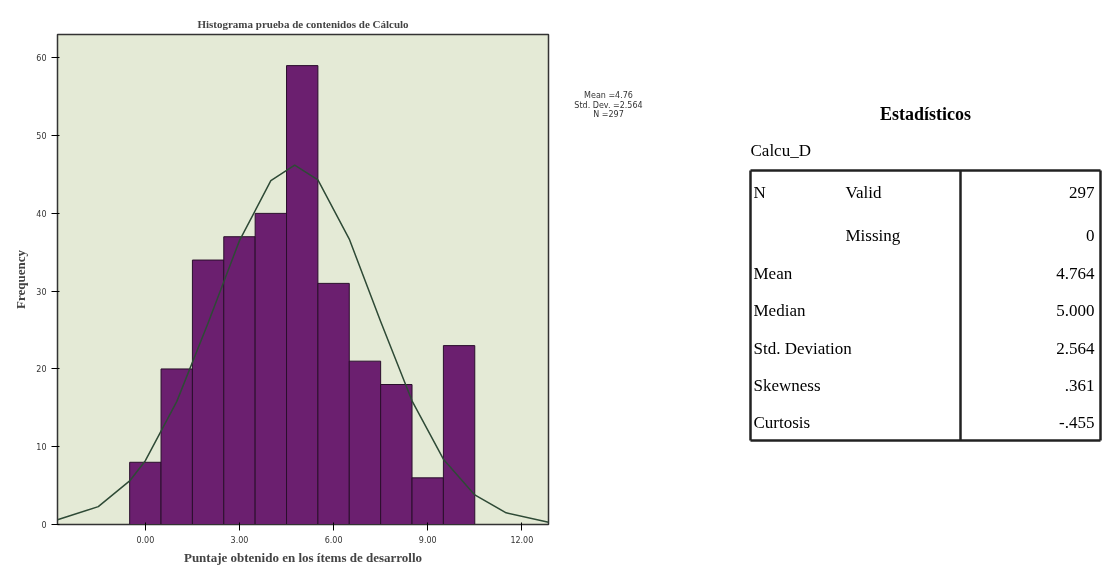 Image resolution: width=1107 pixels, height=575 pixels. I want to click on text: Std. Dev. =2.564, so click(608, 105).